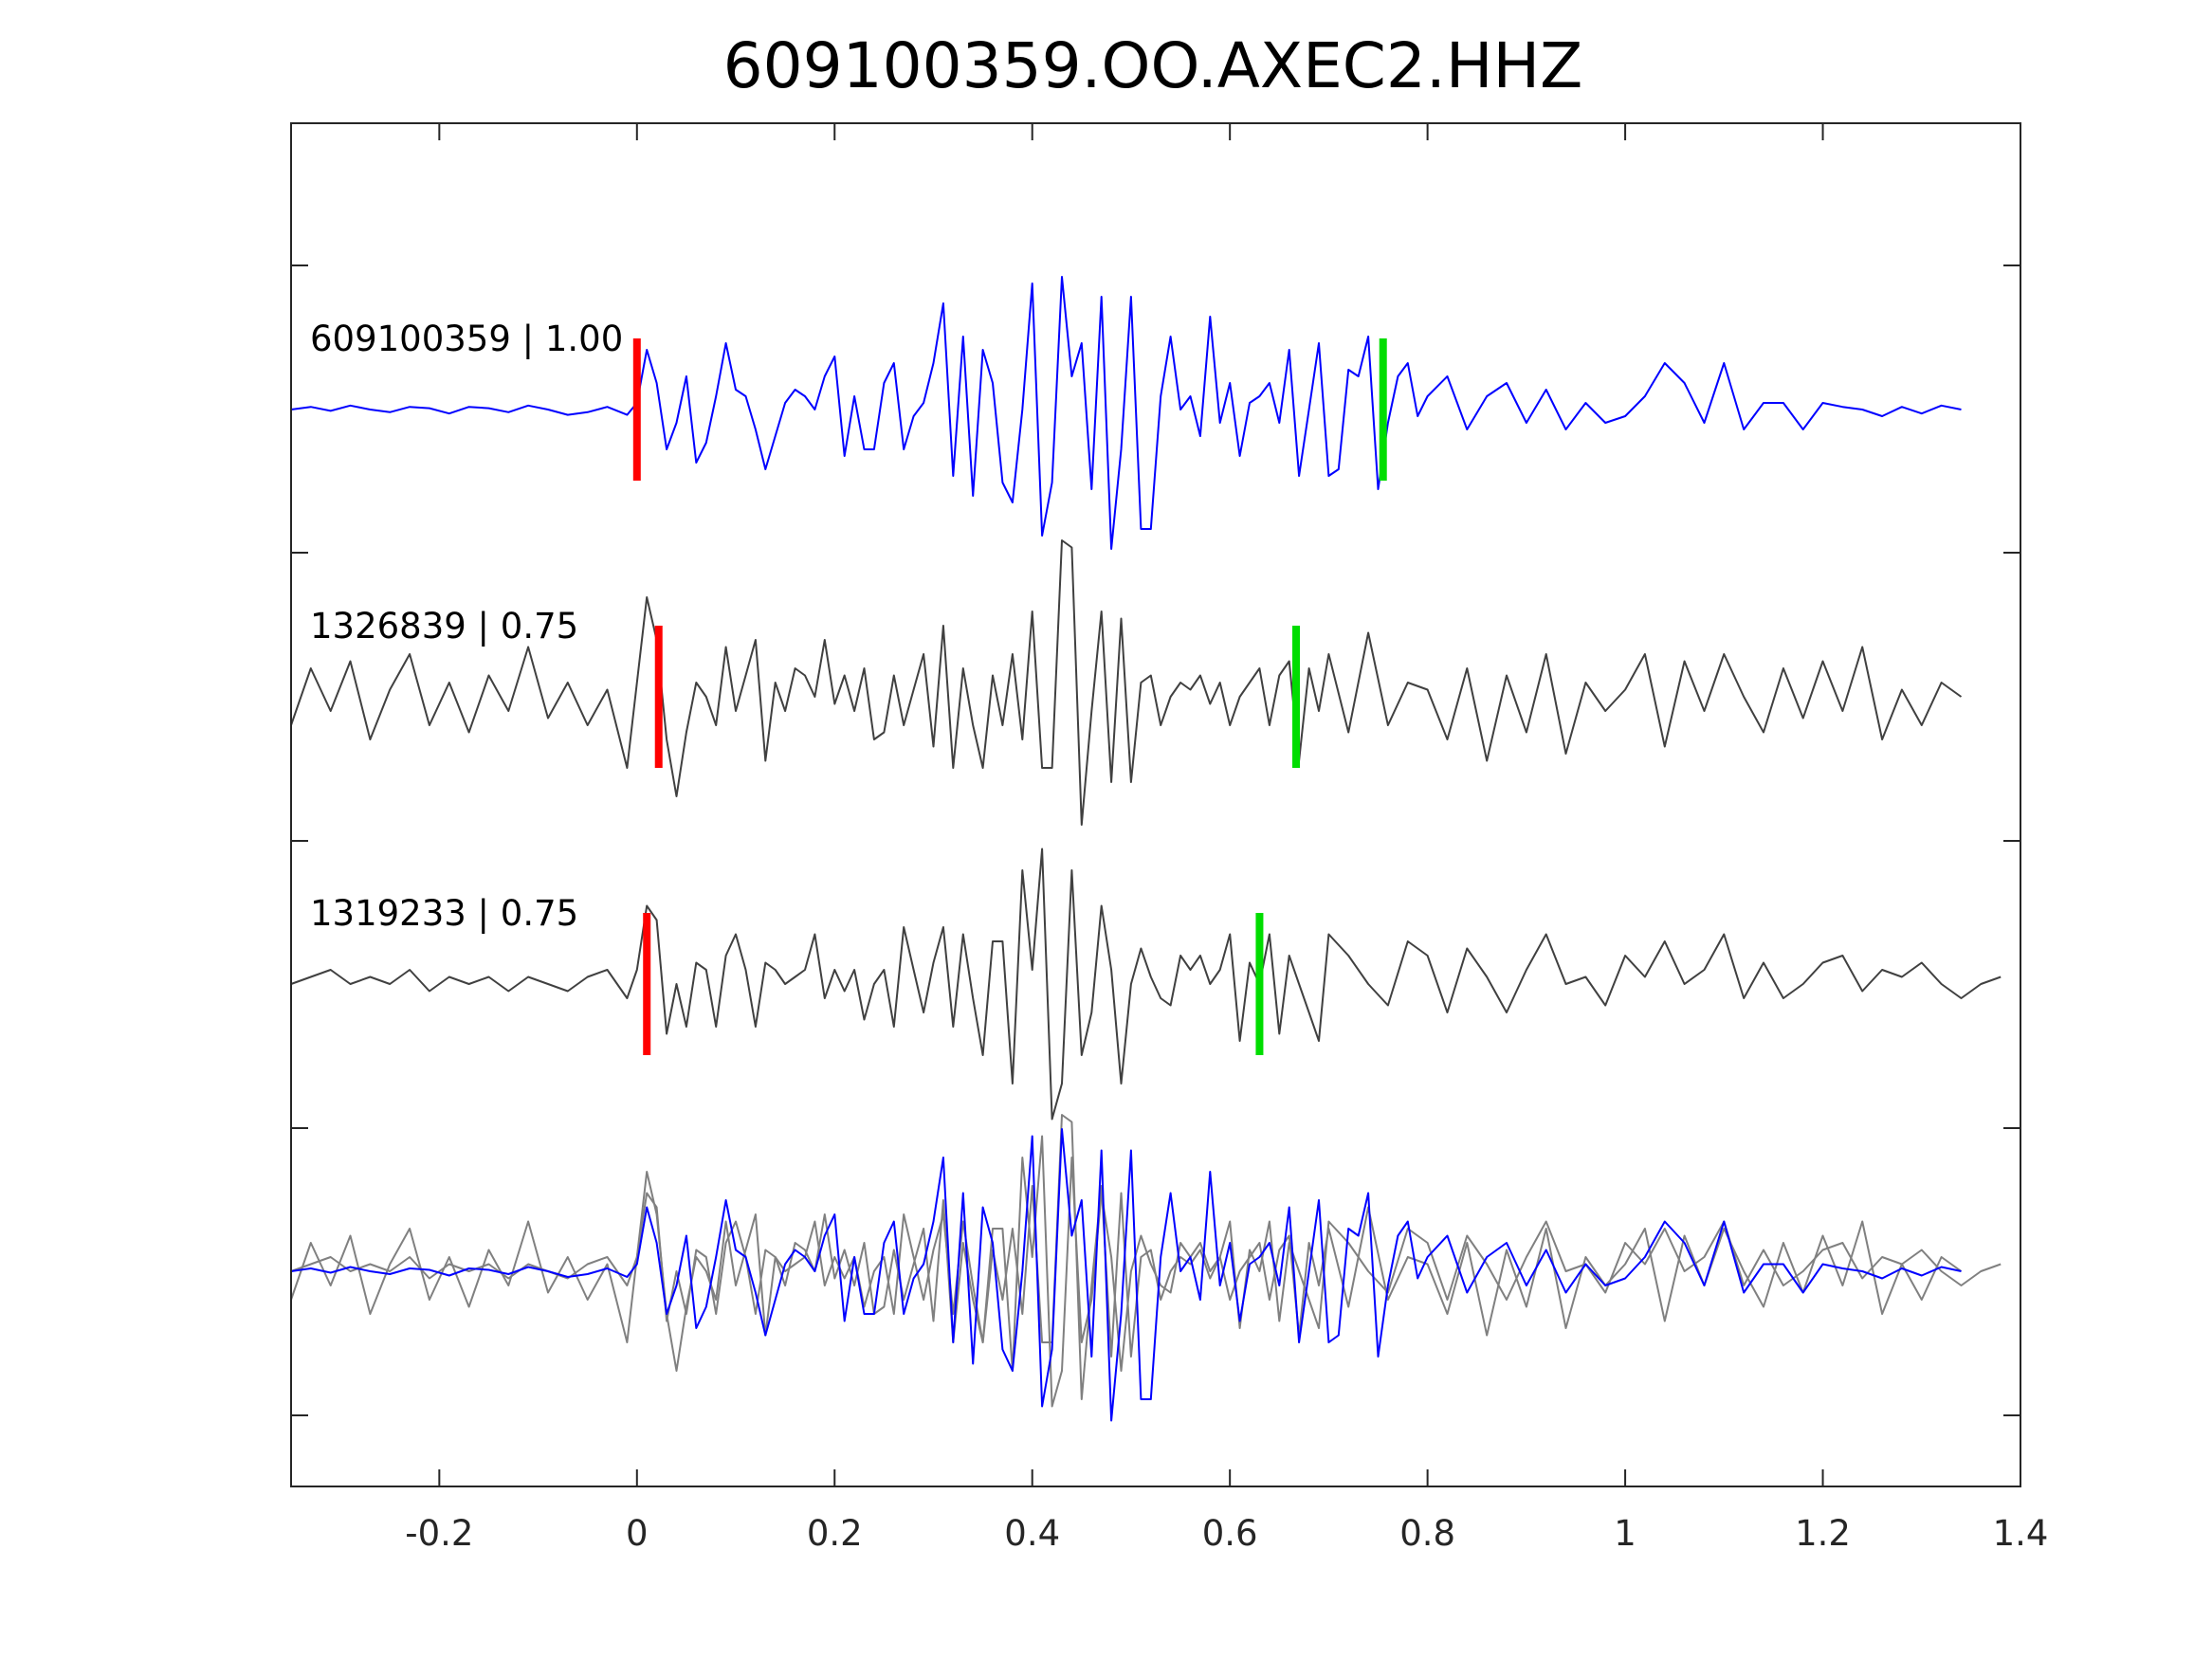 Image resolution: width=2212 pixels, height=1659 pixels. What do you see at coordinates (2021, 1533) in the screenshot?
I see `x-tick-label: 1.4` at bounding box center [2021, 1533].